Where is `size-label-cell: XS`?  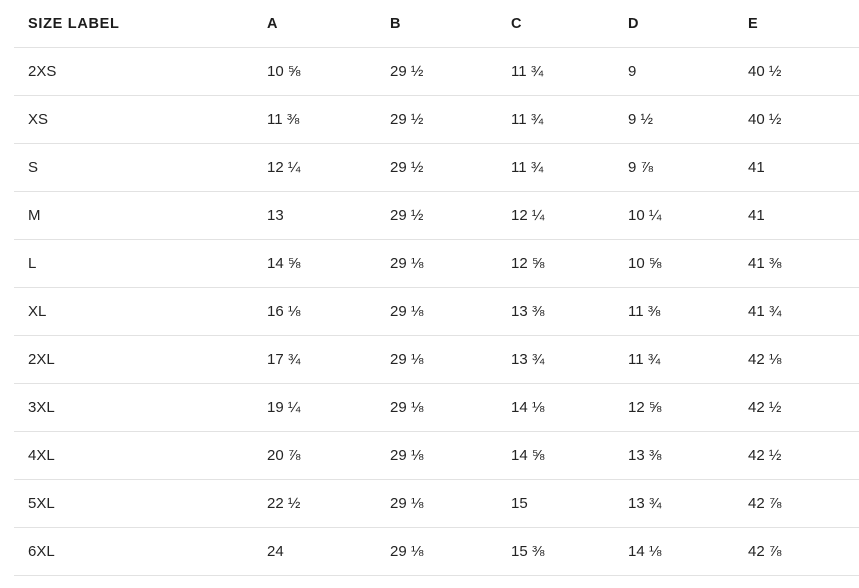 size-label-cell: XS is located at coordinates (133, 119).